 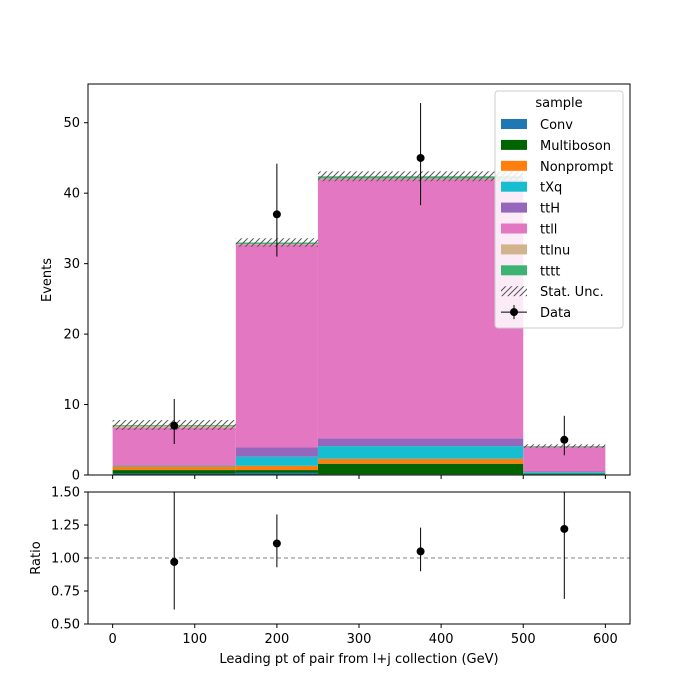 What do you see at coordinates (514, 291) in the screenshot?
I see `legend-swatch-stat-unc` at bounding box center [514, 291].